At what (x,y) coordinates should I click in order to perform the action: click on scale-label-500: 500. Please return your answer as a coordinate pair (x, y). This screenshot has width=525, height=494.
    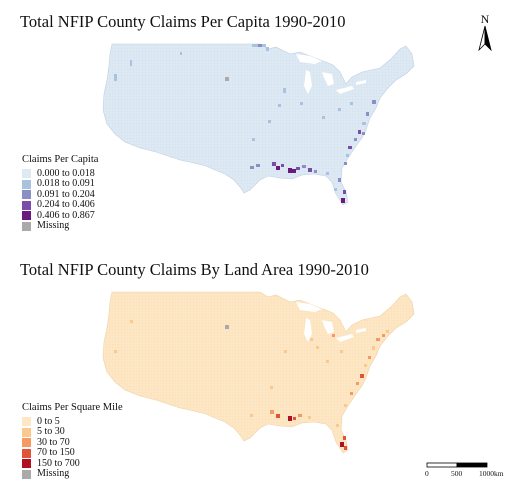
    Looking at the image, I should click on (457, 473).